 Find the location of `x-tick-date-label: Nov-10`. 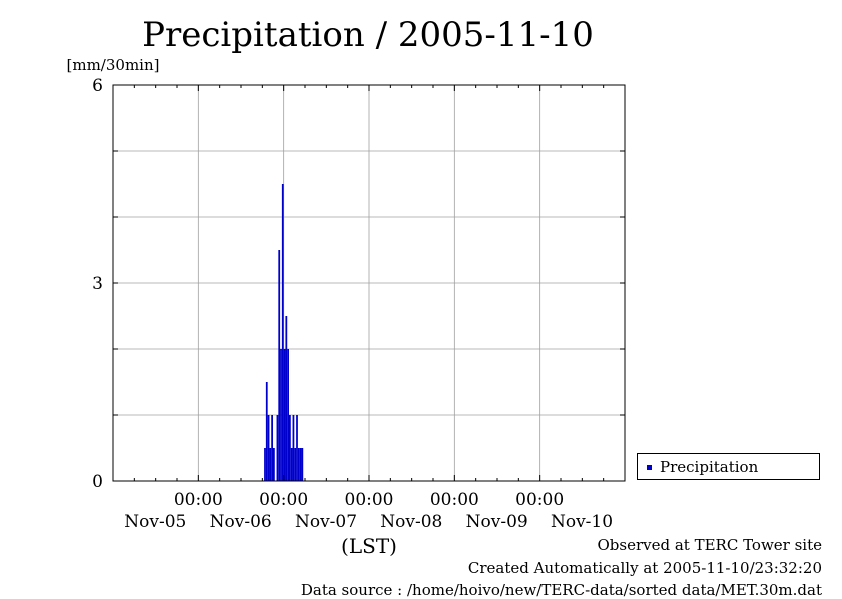

x-tick-date-label: Nov-10 is located at coordinates (582, 522).